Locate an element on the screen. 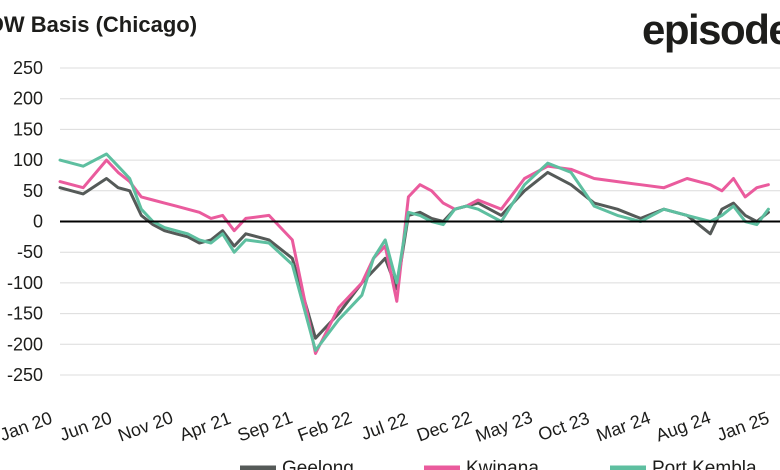  legend-label: Port Kembla is located at coordinates (704, 464).